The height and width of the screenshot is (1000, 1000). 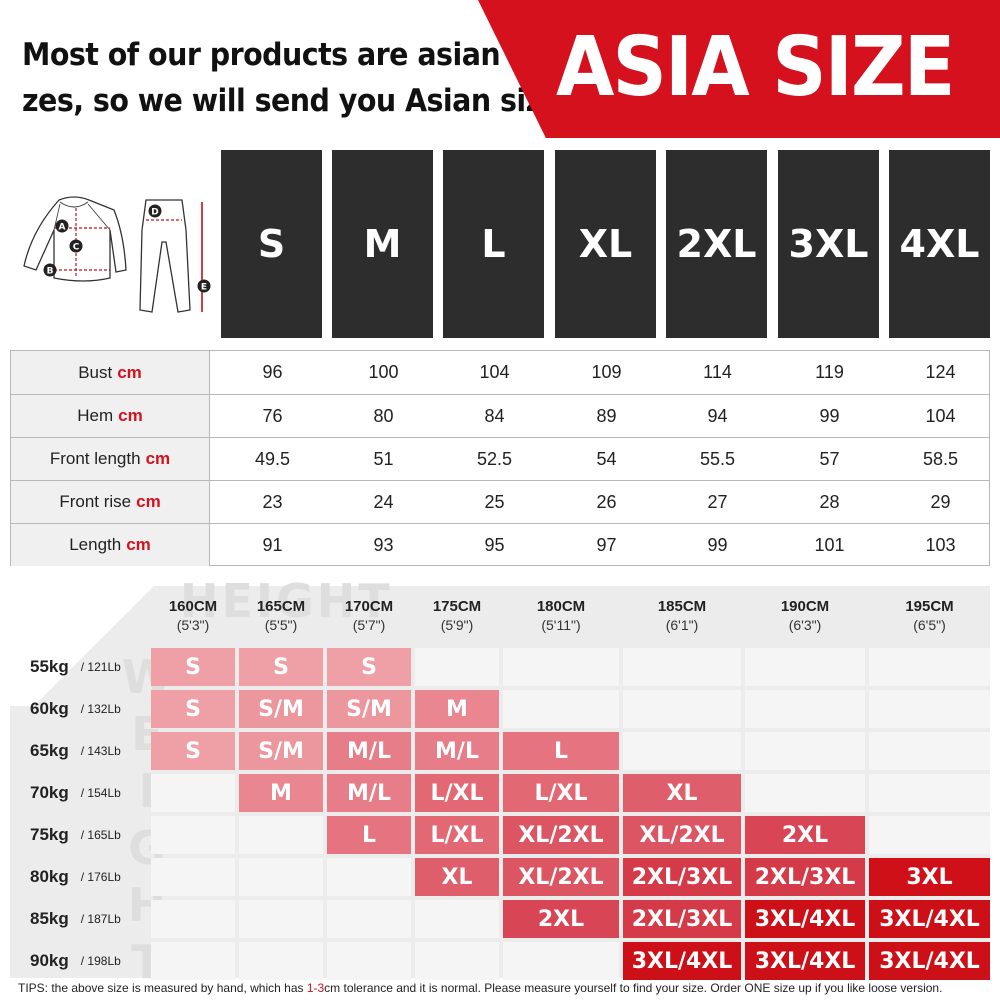 I want to click on height-column-header: 170CM (5'7"), so click(x=369, y=616).